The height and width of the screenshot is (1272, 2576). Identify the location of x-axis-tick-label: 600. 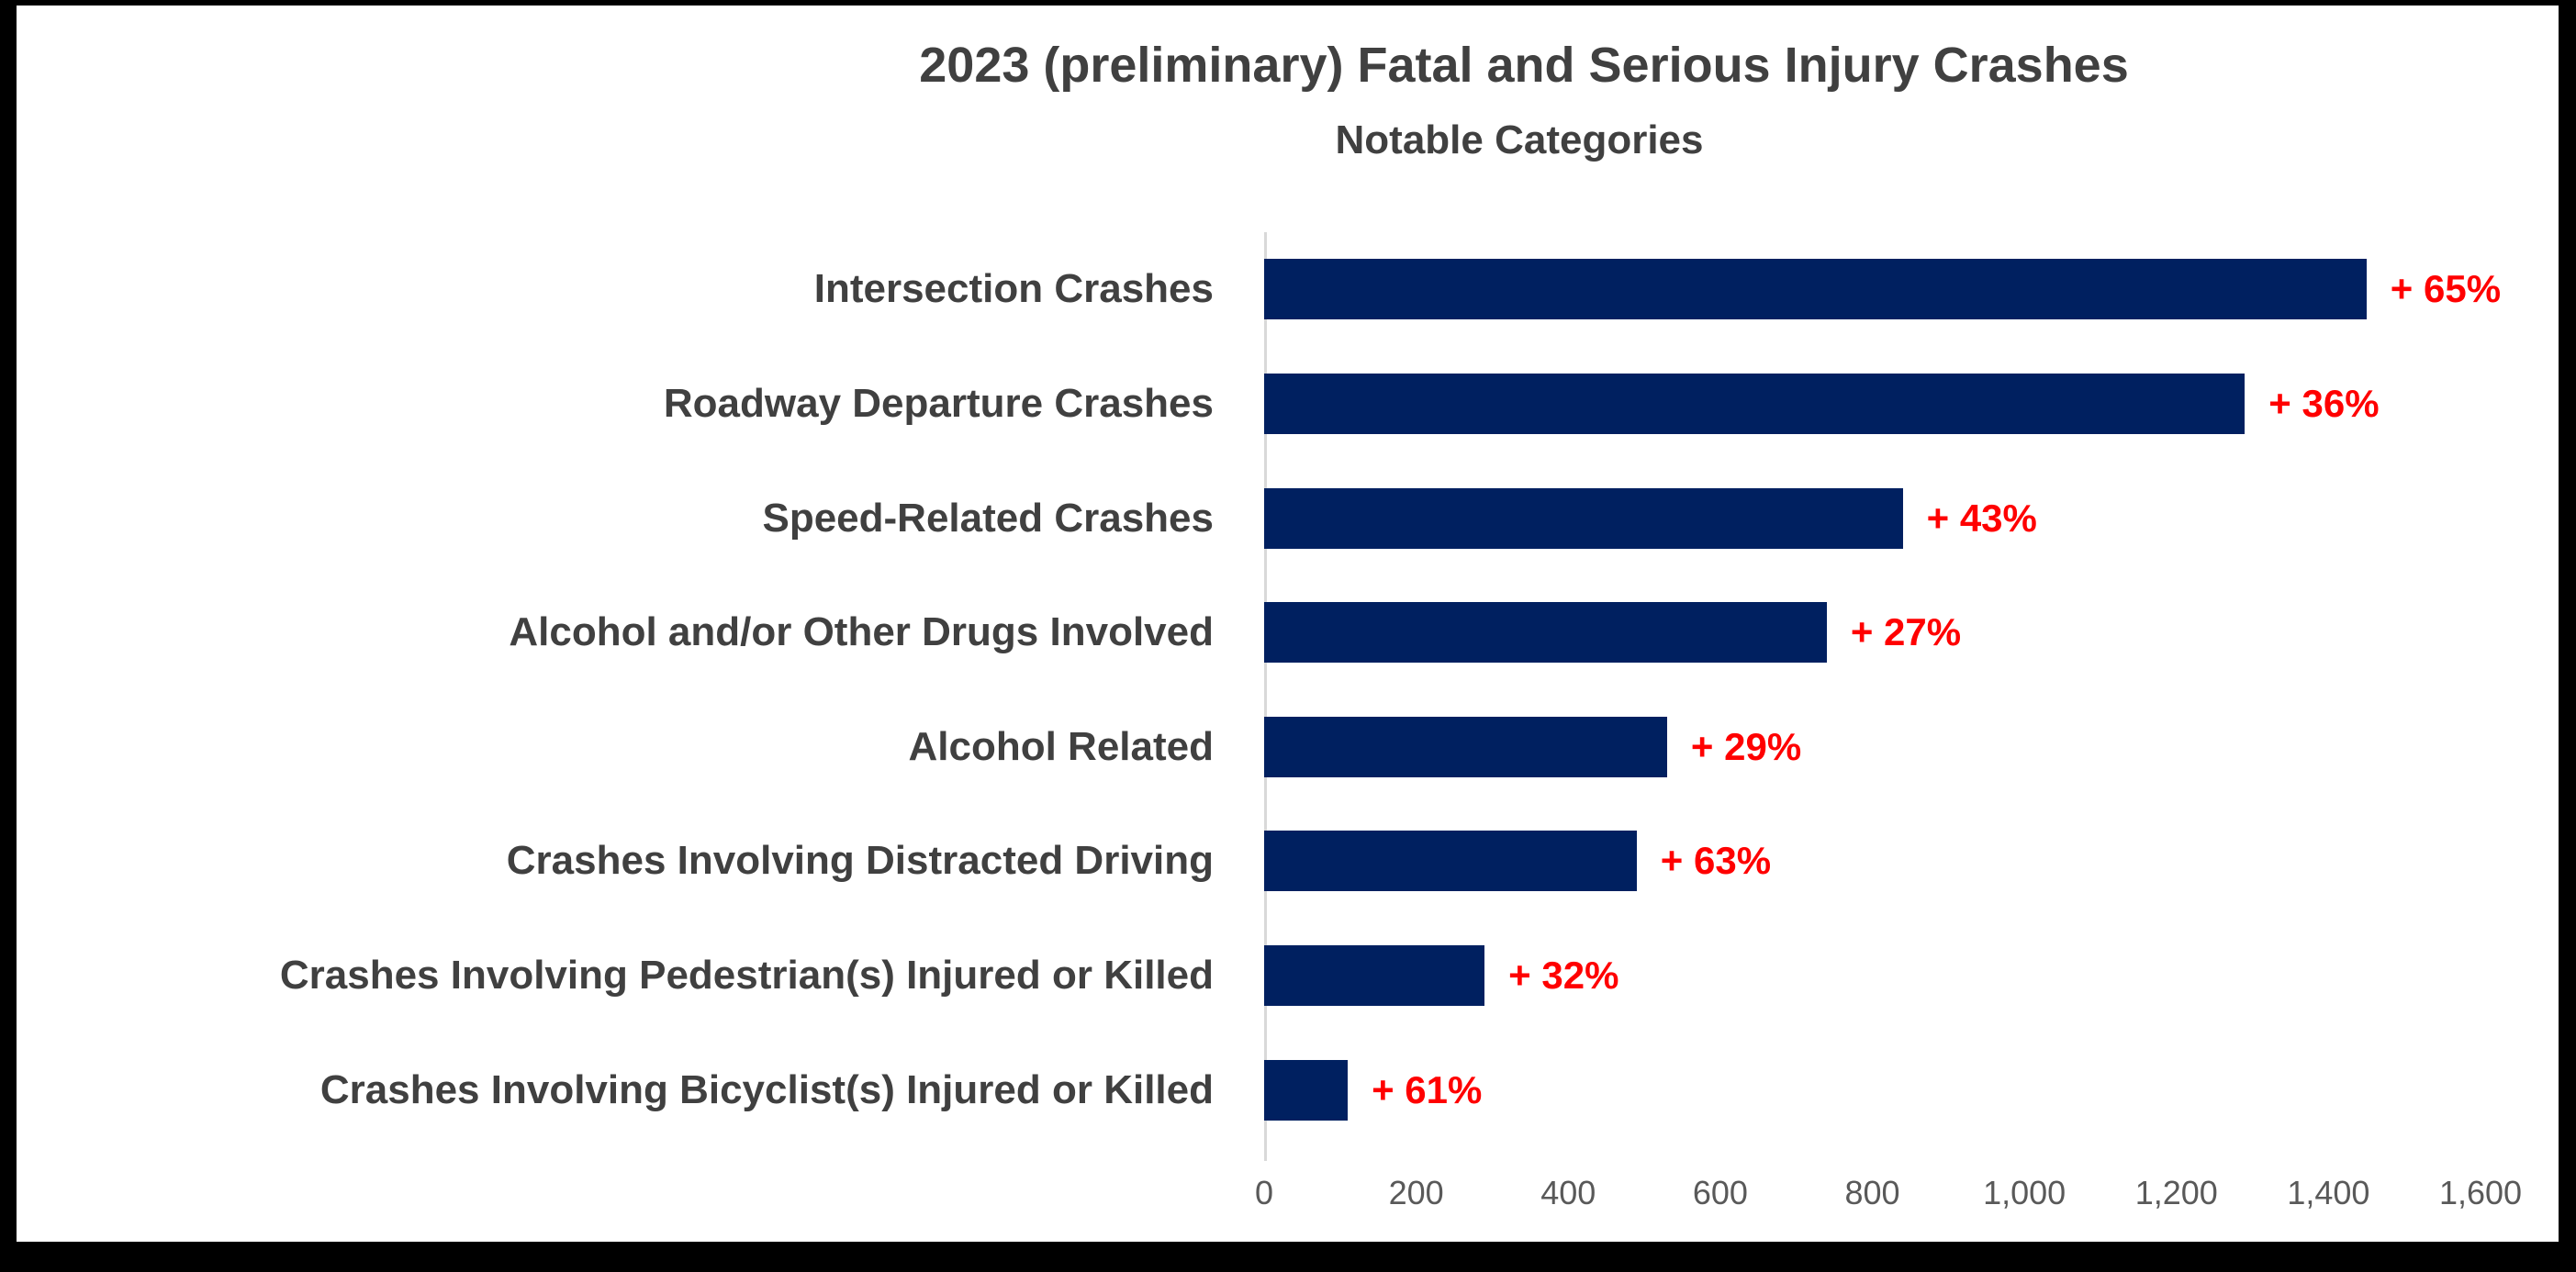
(1720, 1192).